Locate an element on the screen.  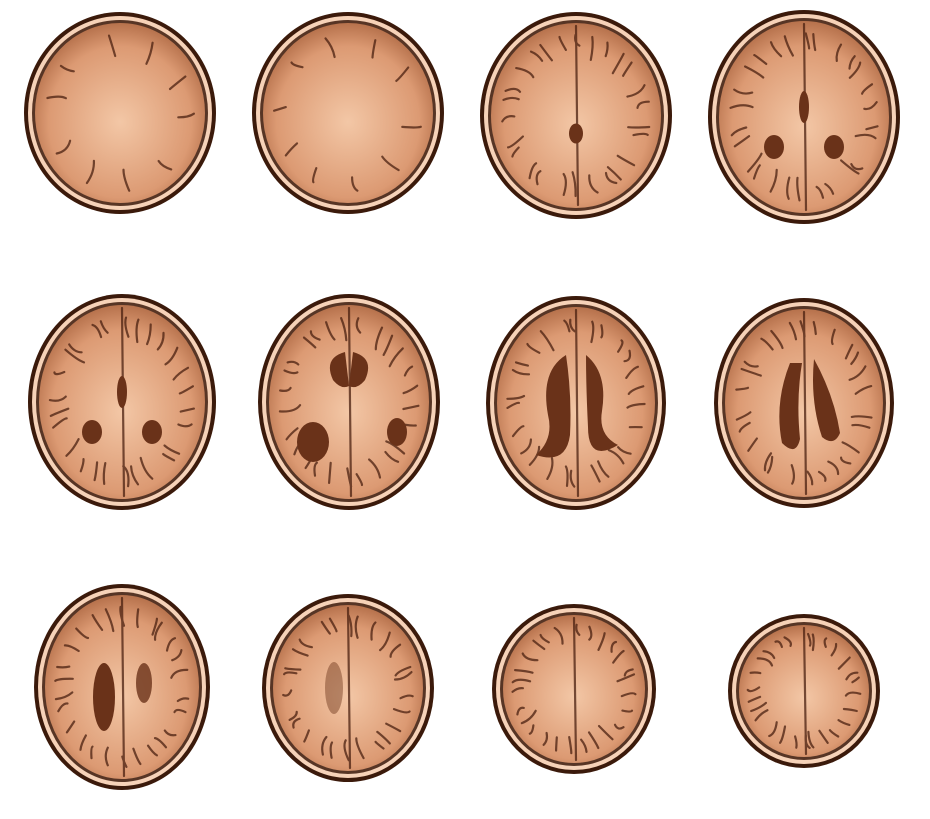
brain-slice-r1c1 is located at coordinates (120, 113).